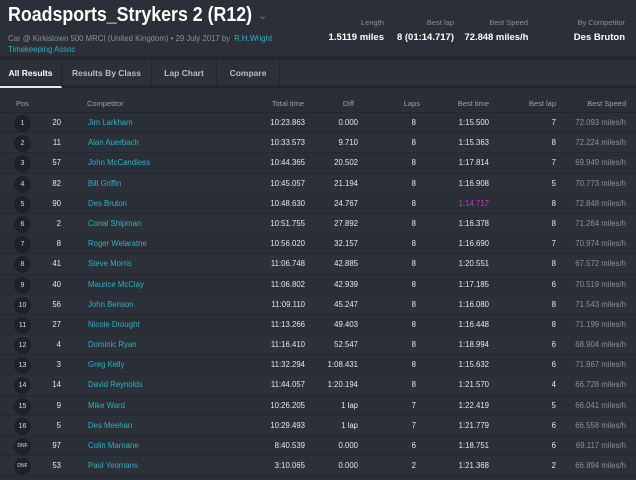 The width and height of the screenshot is (636, 480). Describe the element at coordinates (58, 425) in the screenshot. I see `car-number: 5` at that location.